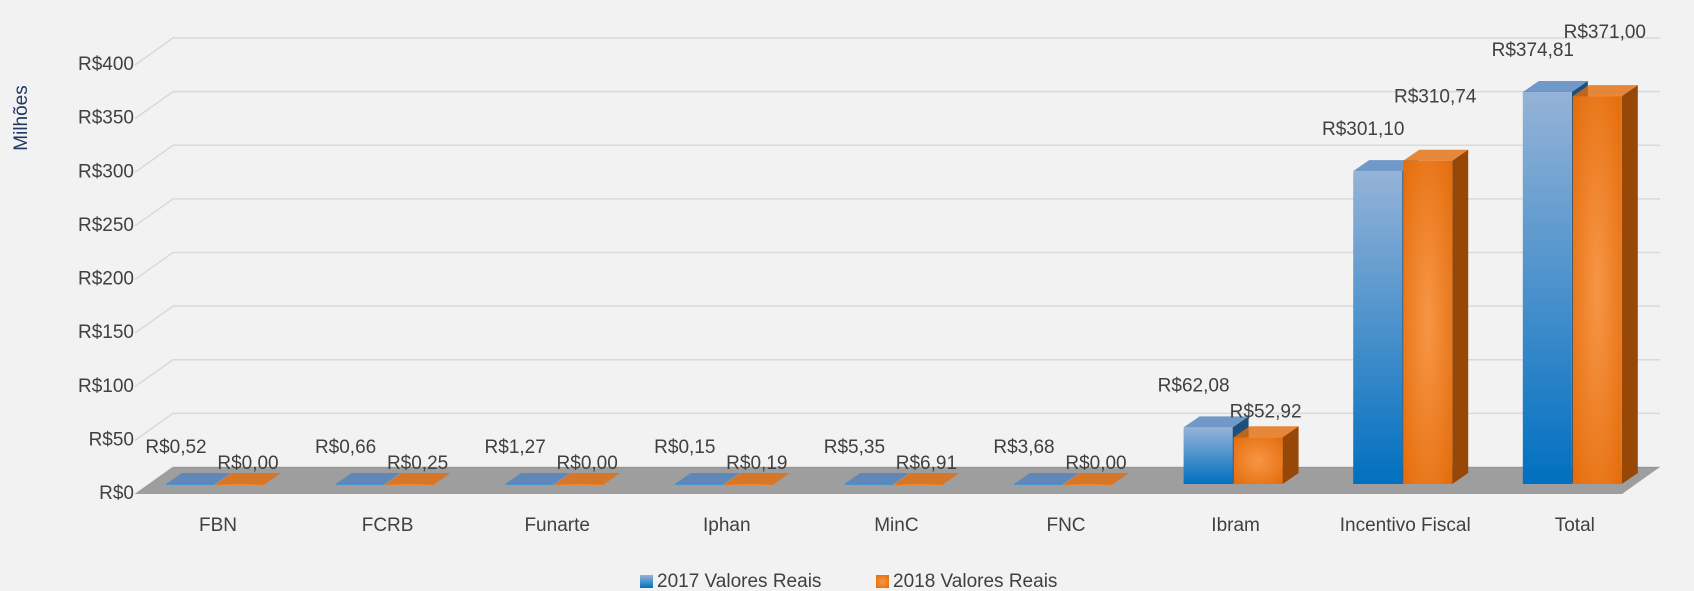 Image resolution: width=1694 pixels, height=591 pixels. Describe the element at coordinates (417, 463) in the screenshot. I see `value-label: R$0,25` at that location.